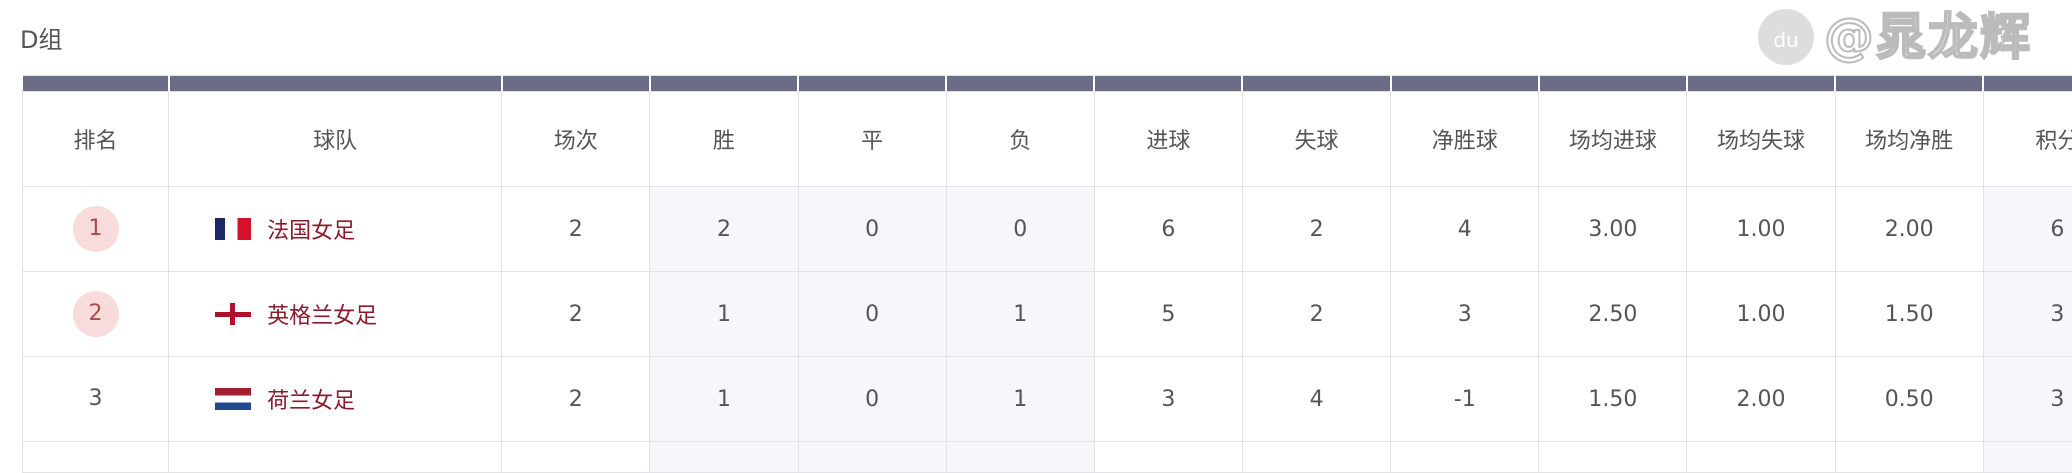  What do you see at coordinates (1047, 84) in the screenshot?
I see `header-bar` at bounding box center [1047, 84].